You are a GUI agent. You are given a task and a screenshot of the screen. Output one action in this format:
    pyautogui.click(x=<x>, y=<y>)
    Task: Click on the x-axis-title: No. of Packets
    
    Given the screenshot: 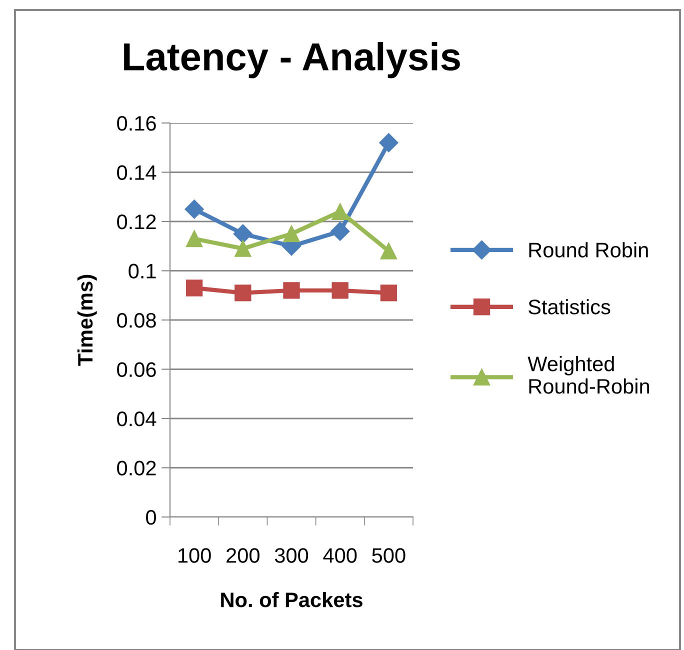 What is the action you would take?
    pyautogui.click(x=291, y=600)
    